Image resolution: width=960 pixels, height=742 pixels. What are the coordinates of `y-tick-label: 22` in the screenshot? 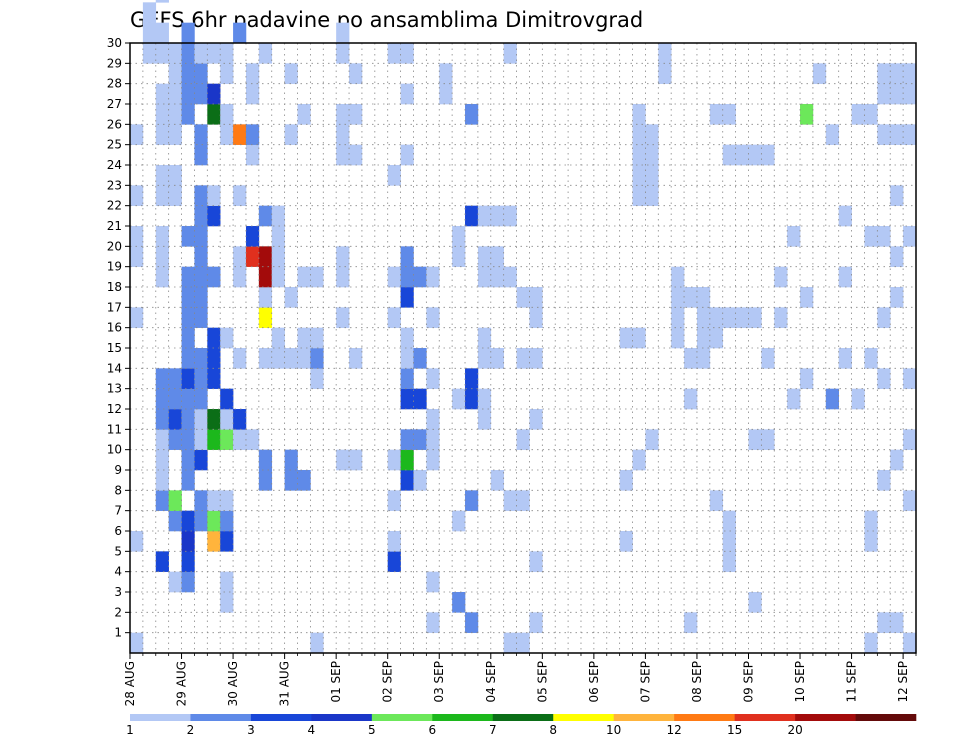 It's located at (114, 206).